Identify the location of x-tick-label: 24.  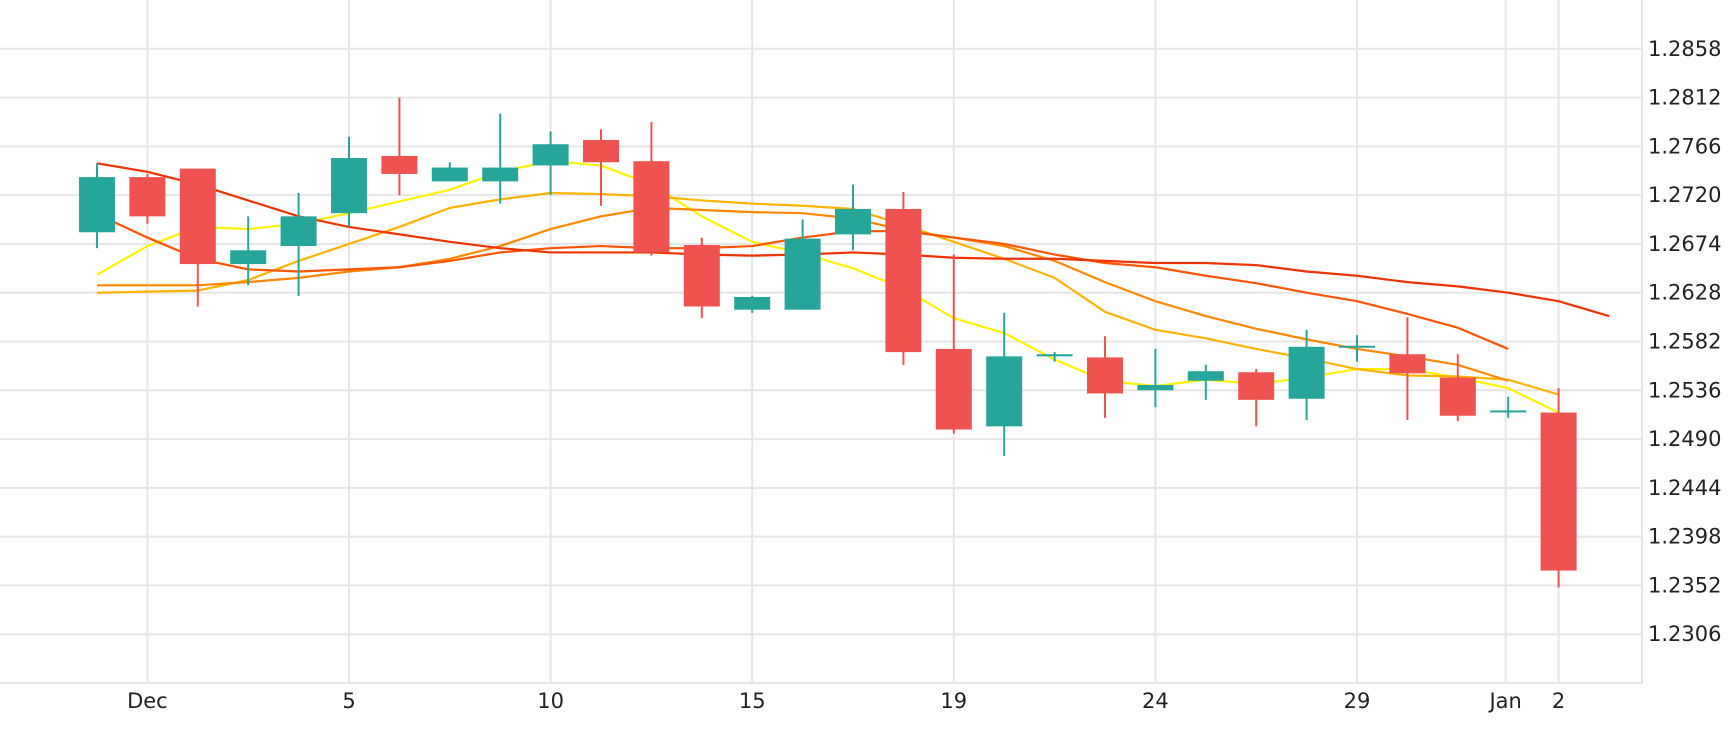
(1155, 701).